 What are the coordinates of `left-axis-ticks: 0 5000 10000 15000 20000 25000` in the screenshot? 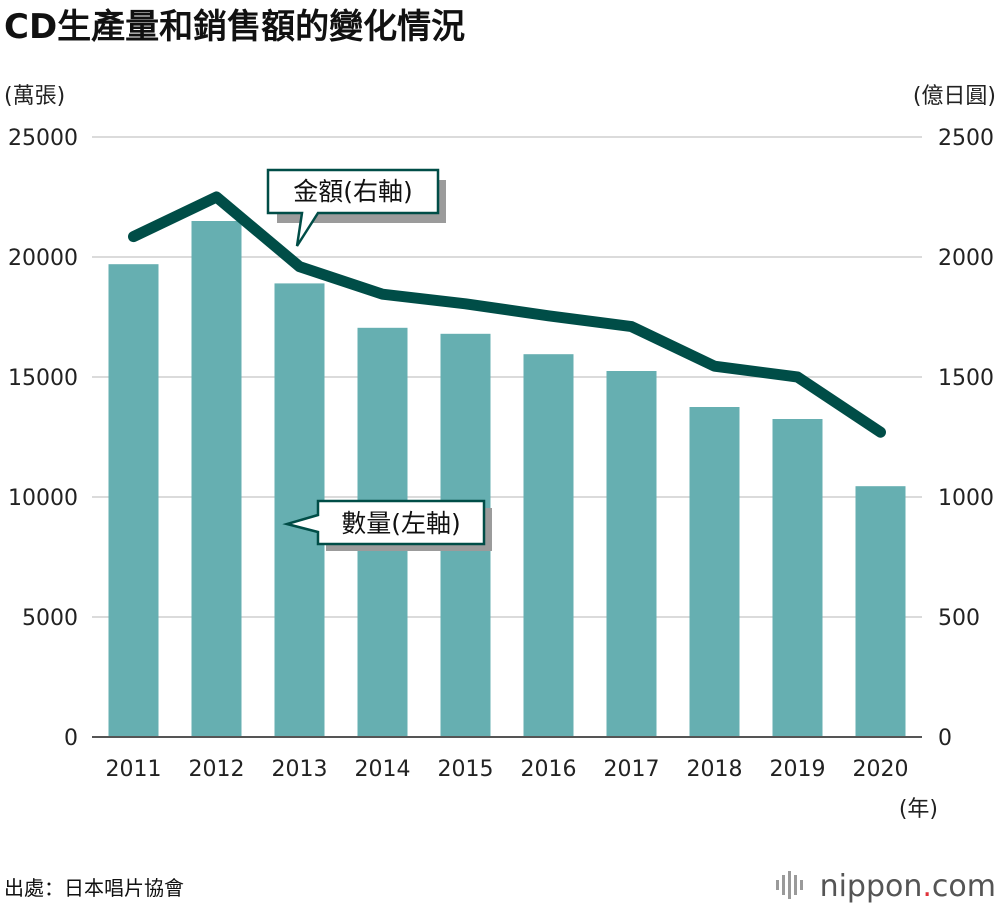 It's located at (43, 438).